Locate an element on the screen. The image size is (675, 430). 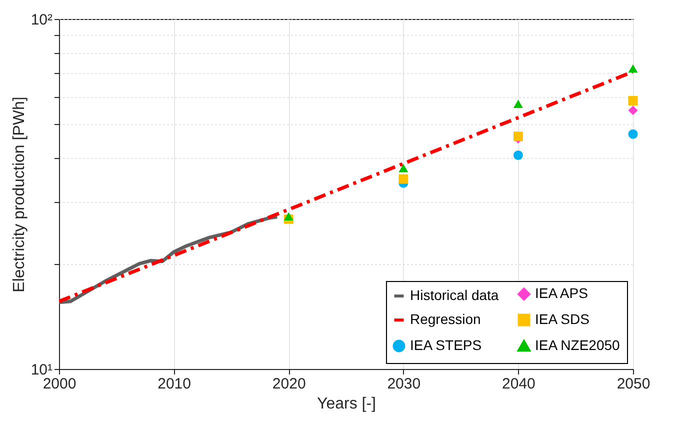
legend-label: Historical data is located at coordinates (454, 295).